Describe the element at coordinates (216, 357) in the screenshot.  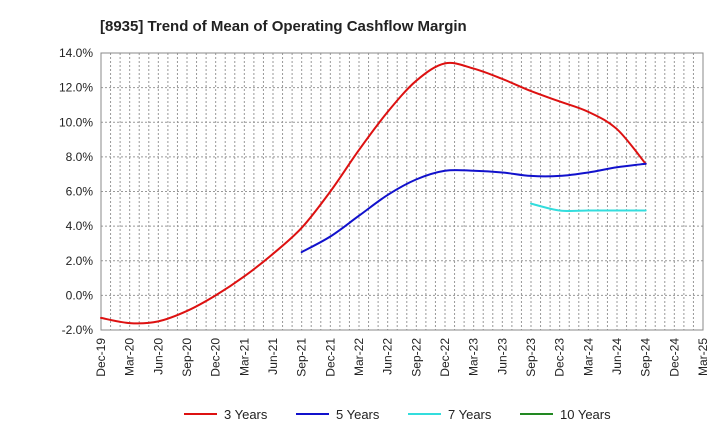
I see `x-tick-label: Dec-20` at that location.